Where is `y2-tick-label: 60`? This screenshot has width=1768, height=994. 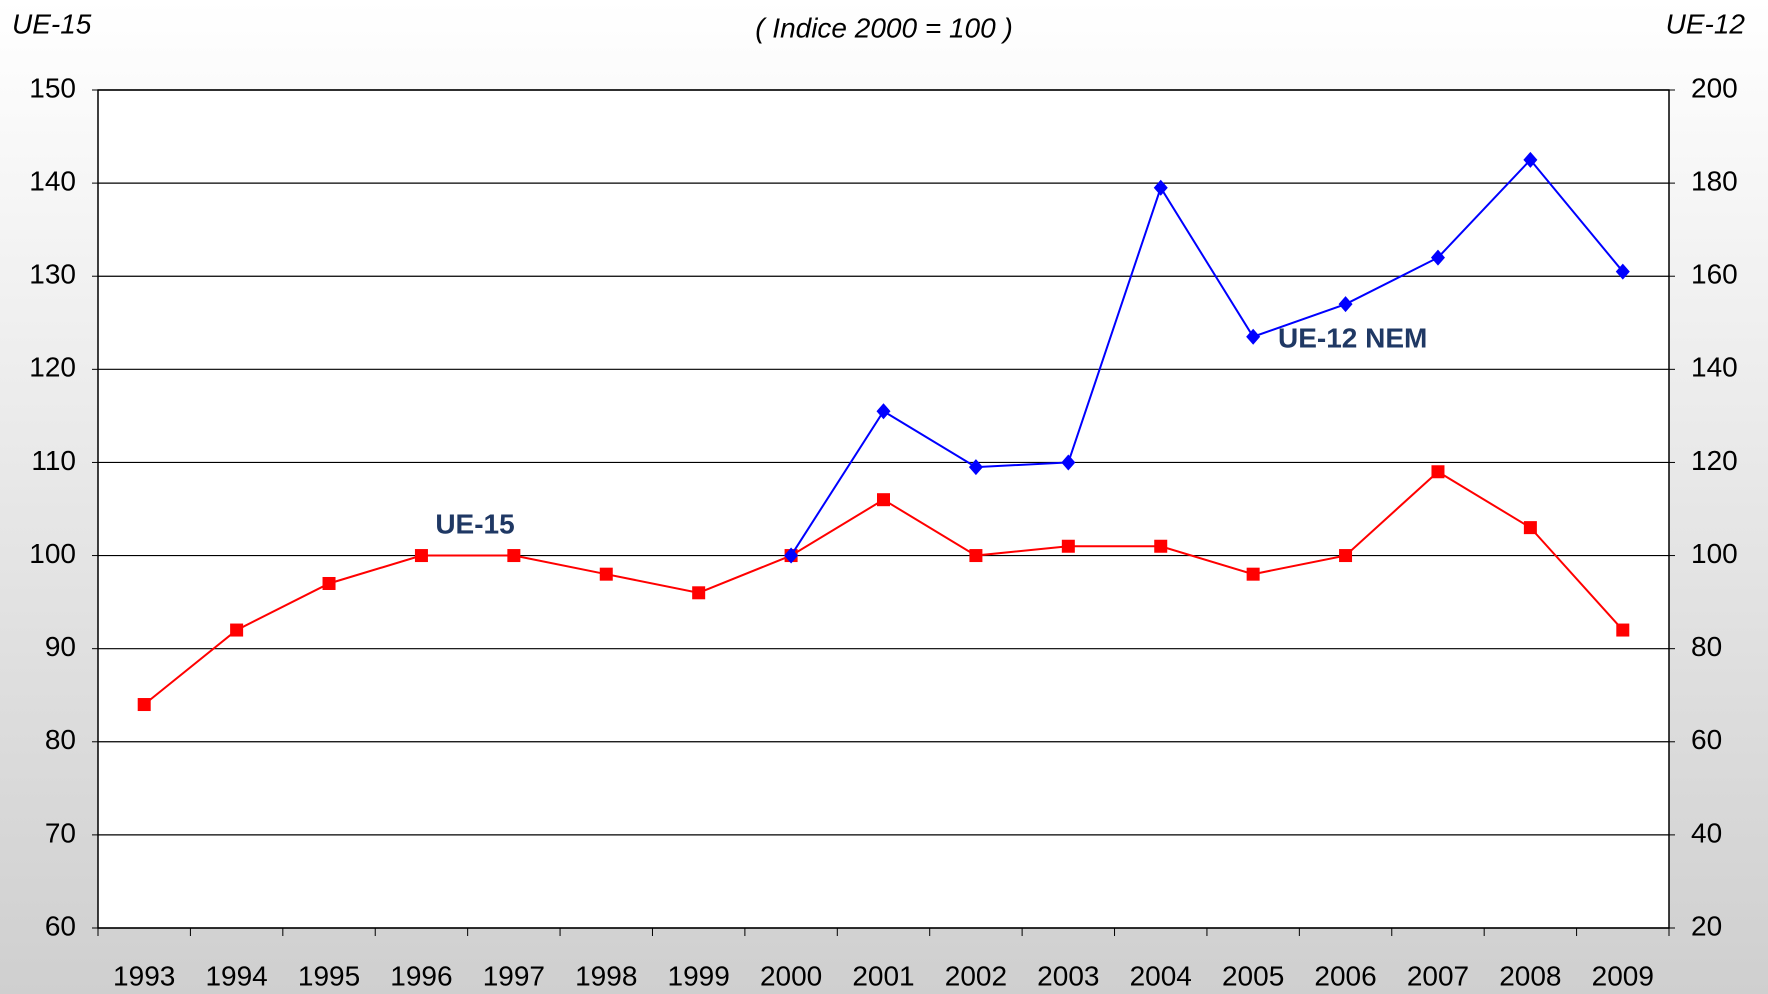 y2-tick-label: 60 is located at coordinates (1706, 739).